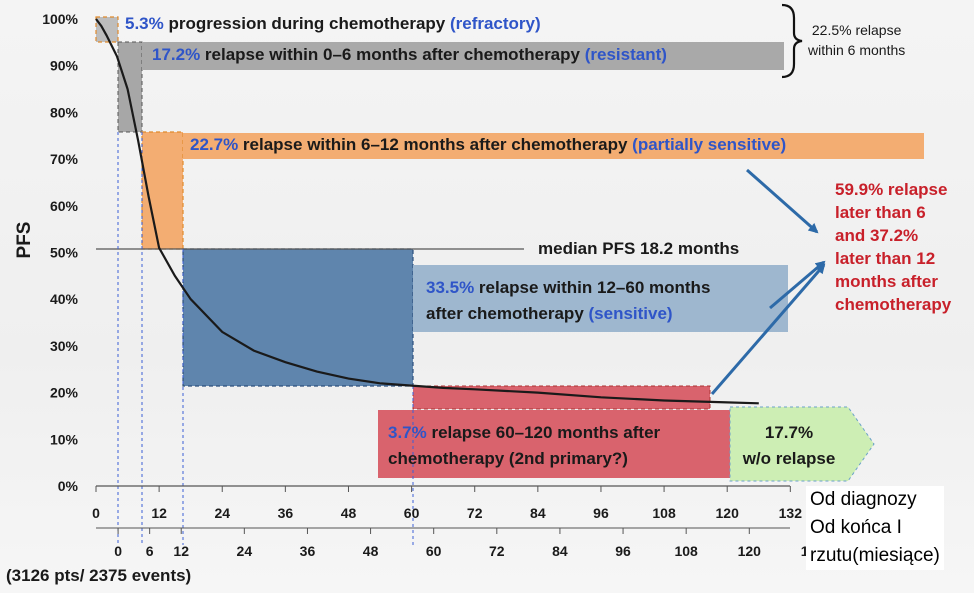  Describe the element at coordinates (750, 551) in the screenshot. I see `x-tick-label-bottom: 120` at that location.